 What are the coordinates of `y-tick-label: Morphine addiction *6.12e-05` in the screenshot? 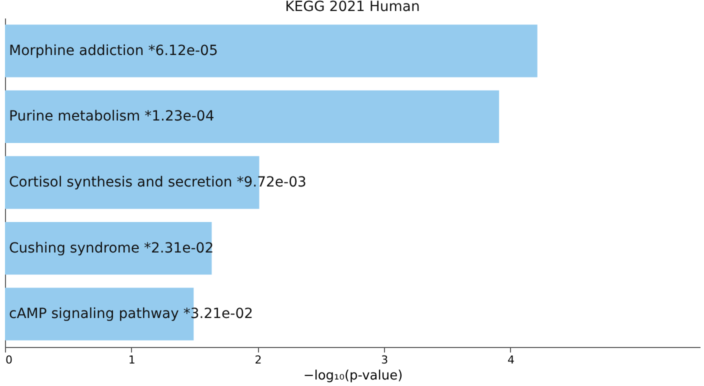 It's located at (113, 50).